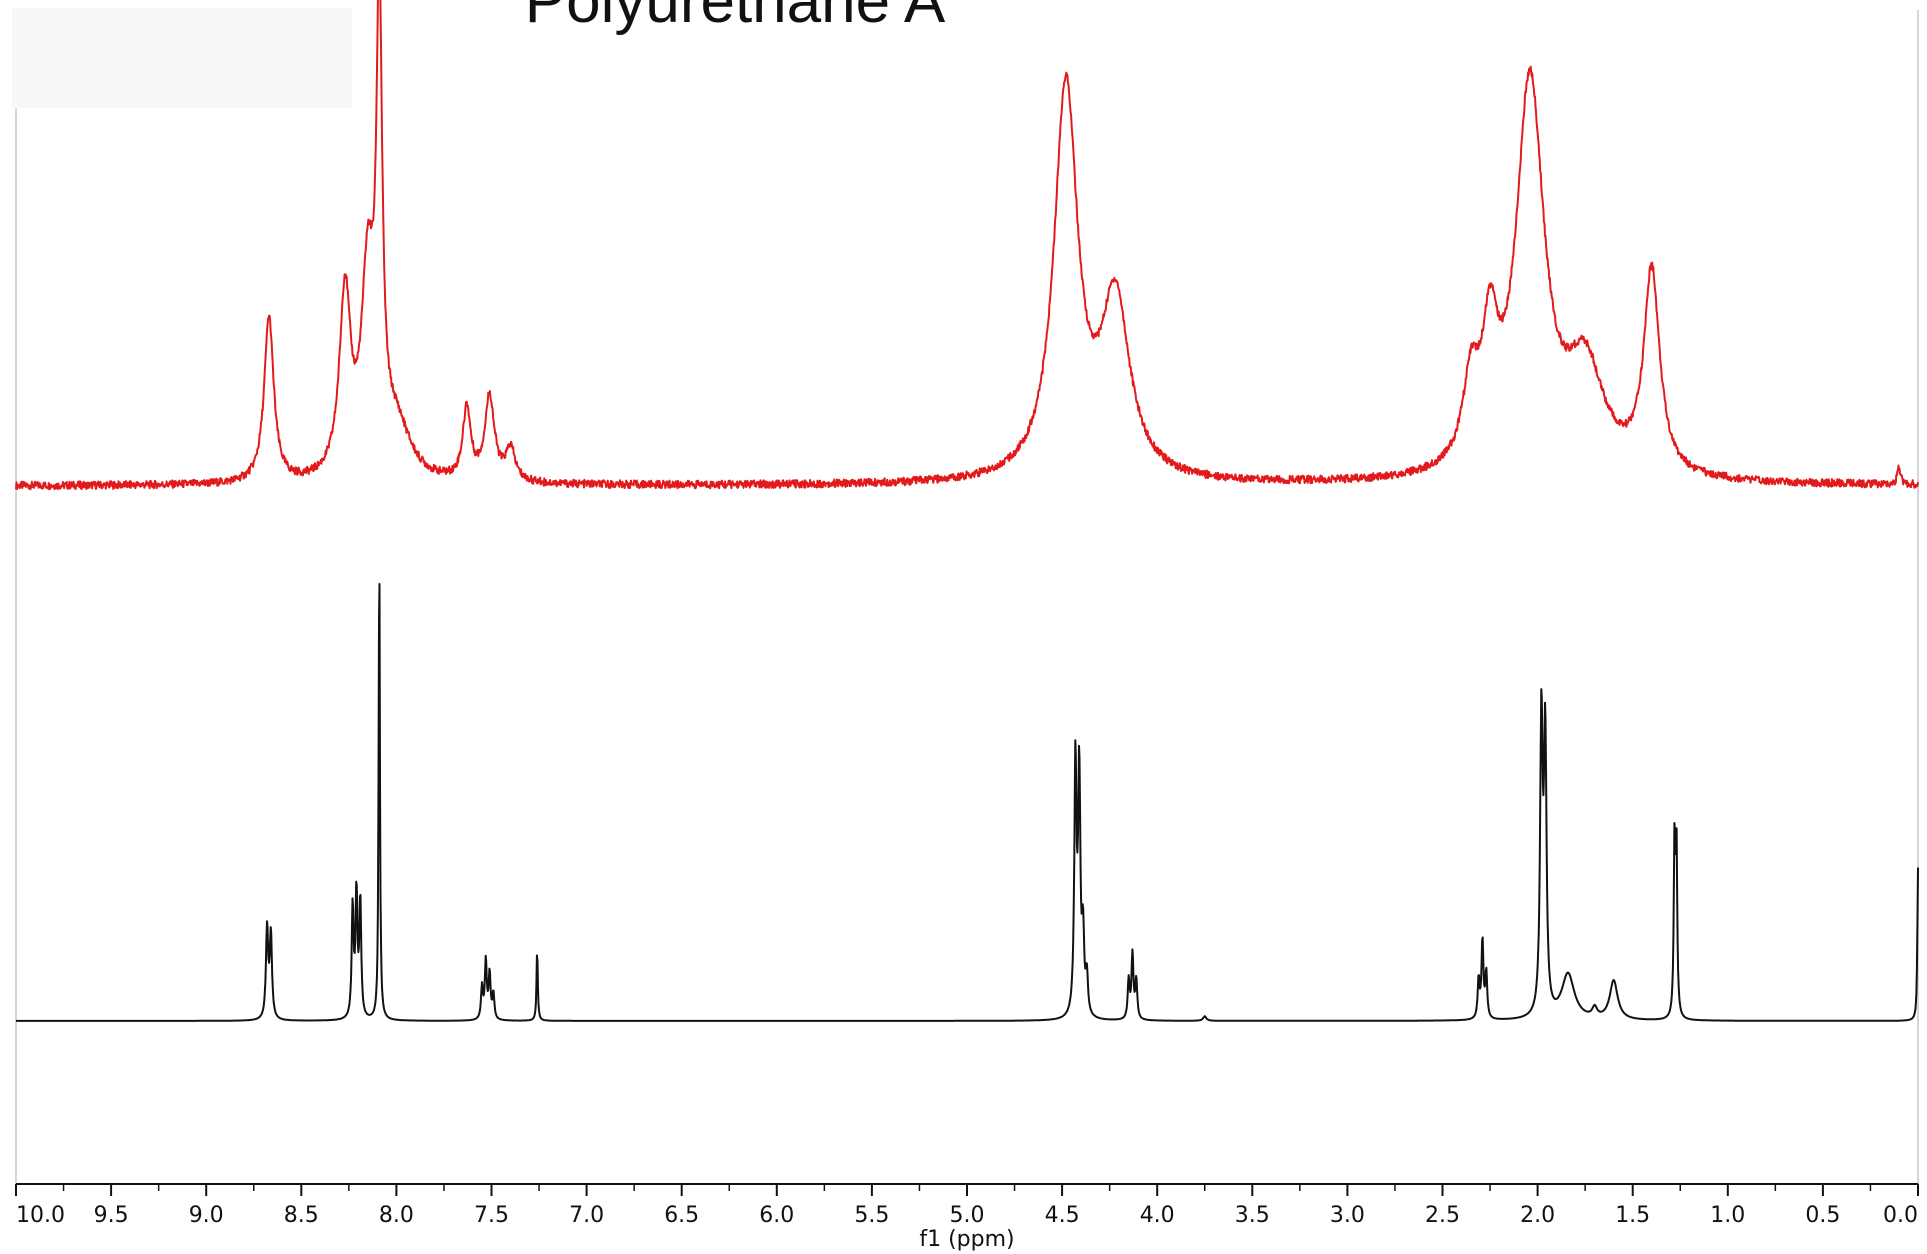 This screenshot has height=1254, width=1927. I want to click on x-tick-label: 7.5, so click(491, 1215).